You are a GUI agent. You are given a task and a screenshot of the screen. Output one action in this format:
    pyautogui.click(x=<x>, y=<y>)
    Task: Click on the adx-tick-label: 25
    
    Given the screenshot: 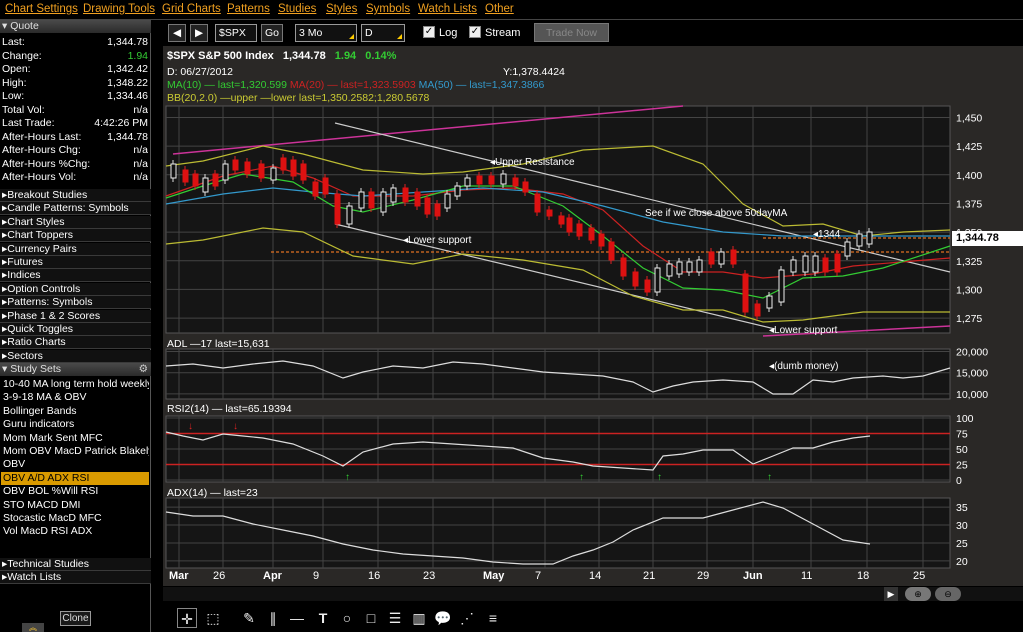 What is the action you would take?
    pyautogui.click(x=962, y=544)
    